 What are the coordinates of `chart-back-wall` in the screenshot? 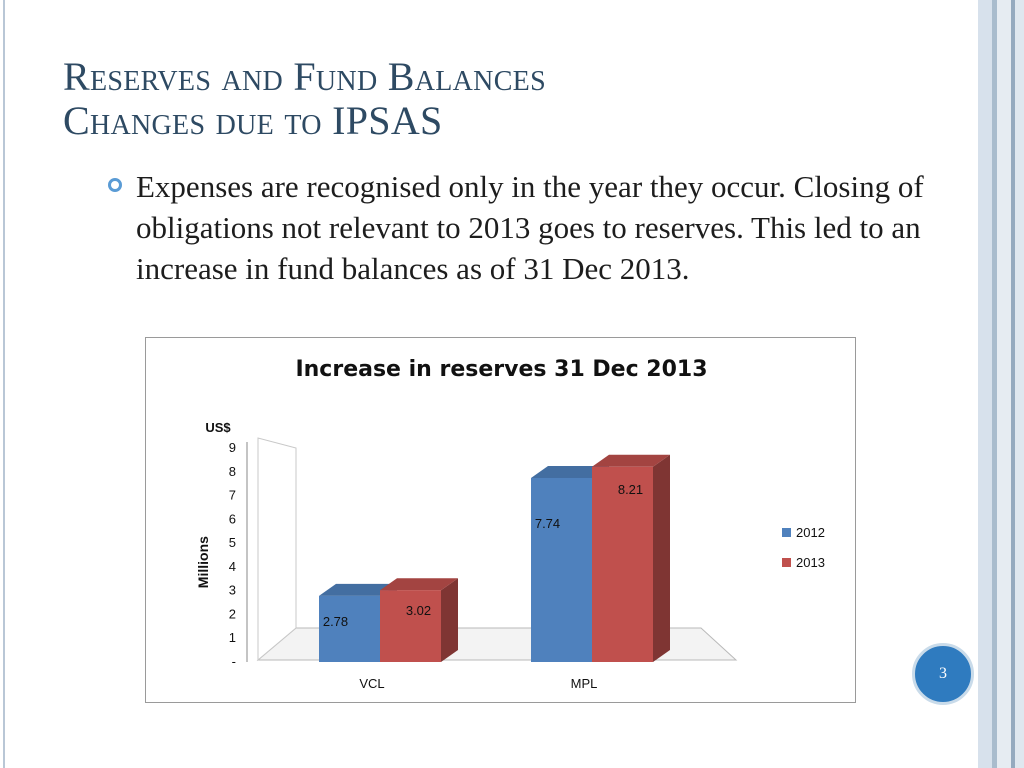 It's located at (277, 549).